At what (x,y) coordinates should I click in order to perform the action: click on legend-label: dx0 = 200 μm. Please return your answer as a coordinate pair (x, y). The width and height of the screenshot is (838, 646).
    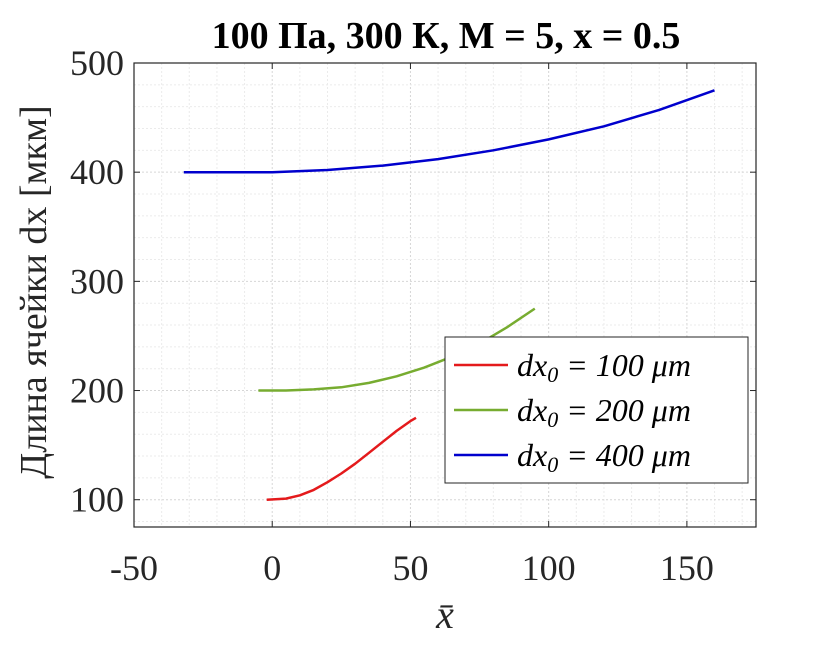
    Looking at the image, I should click on (604, 412).